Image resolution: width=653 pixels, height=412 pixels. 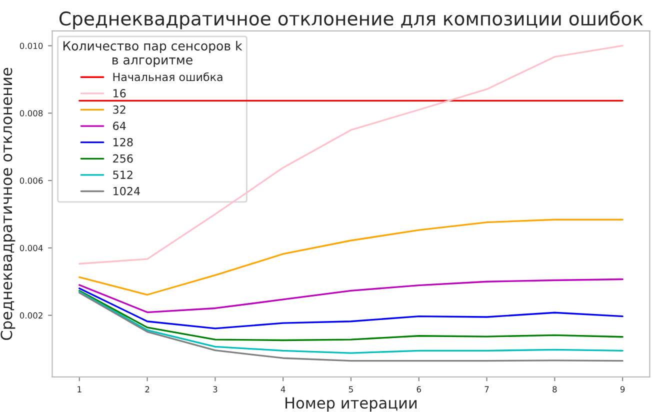 I want to click on legend-label: 64, so click(x=119, y=126).